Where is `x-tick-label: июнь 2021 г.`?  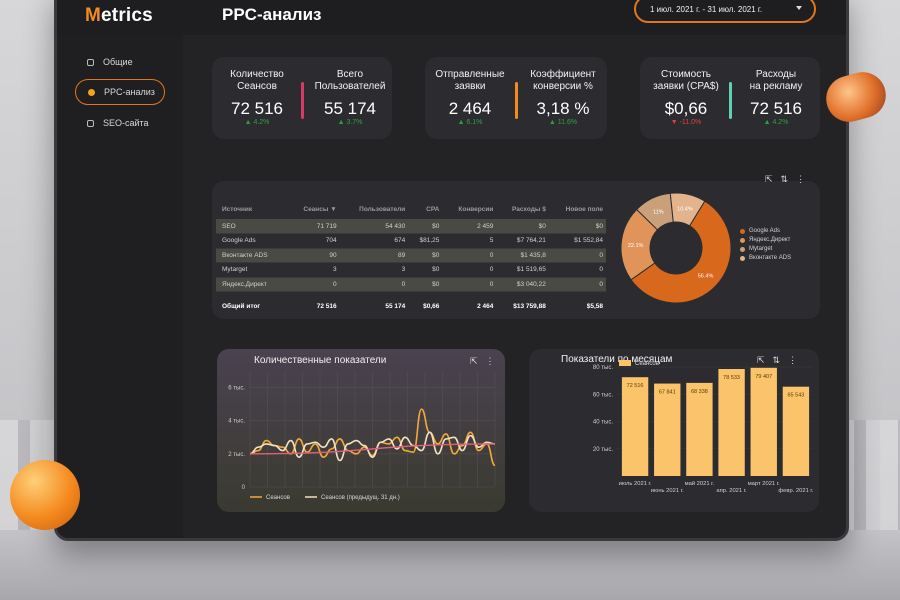 x-tick-label: июнь 2021 г. is located at coordinates (667, 491).